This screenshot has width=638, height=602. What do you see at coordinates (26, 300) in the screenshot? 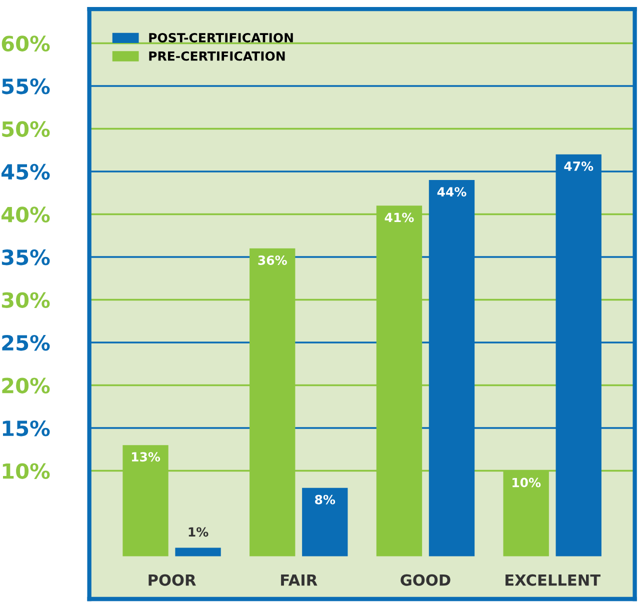
I see `y-tick-label: 30%` at bounding box center [26, 300].